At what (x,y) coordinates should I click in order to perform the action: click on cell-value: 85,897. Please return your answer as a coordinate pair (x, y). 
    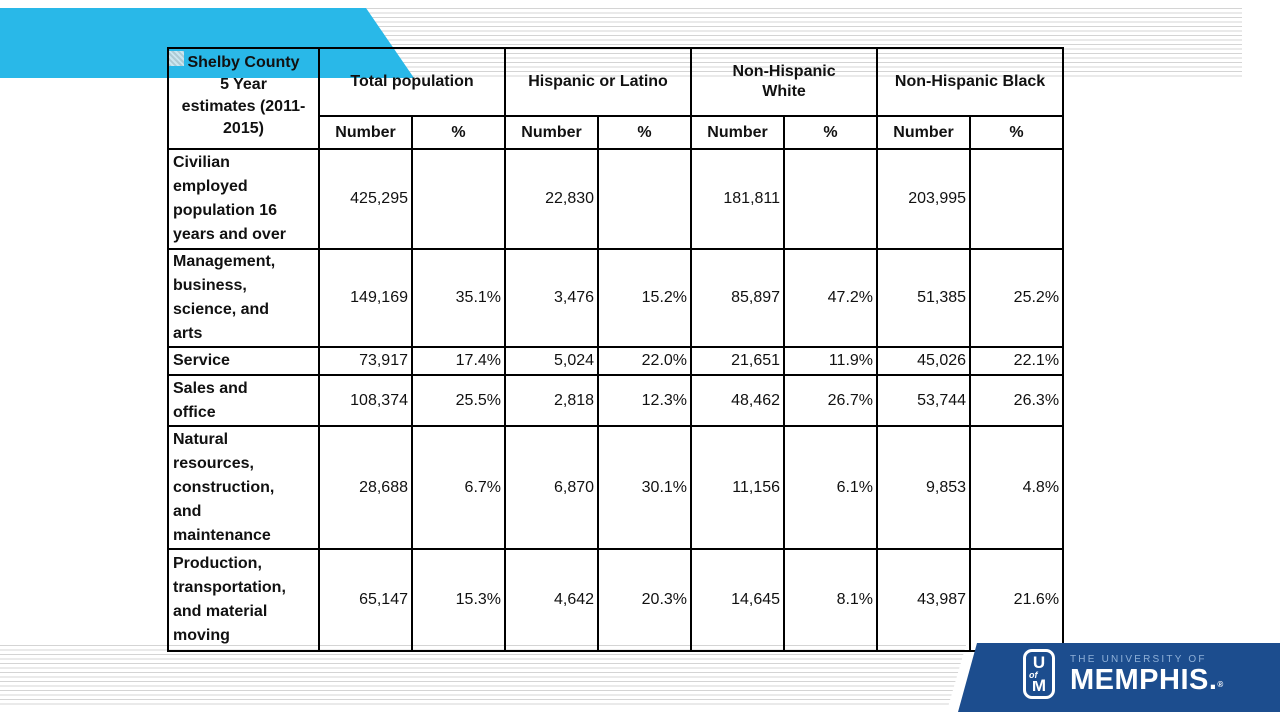
    Looking at the image, I should click on (738, 298).